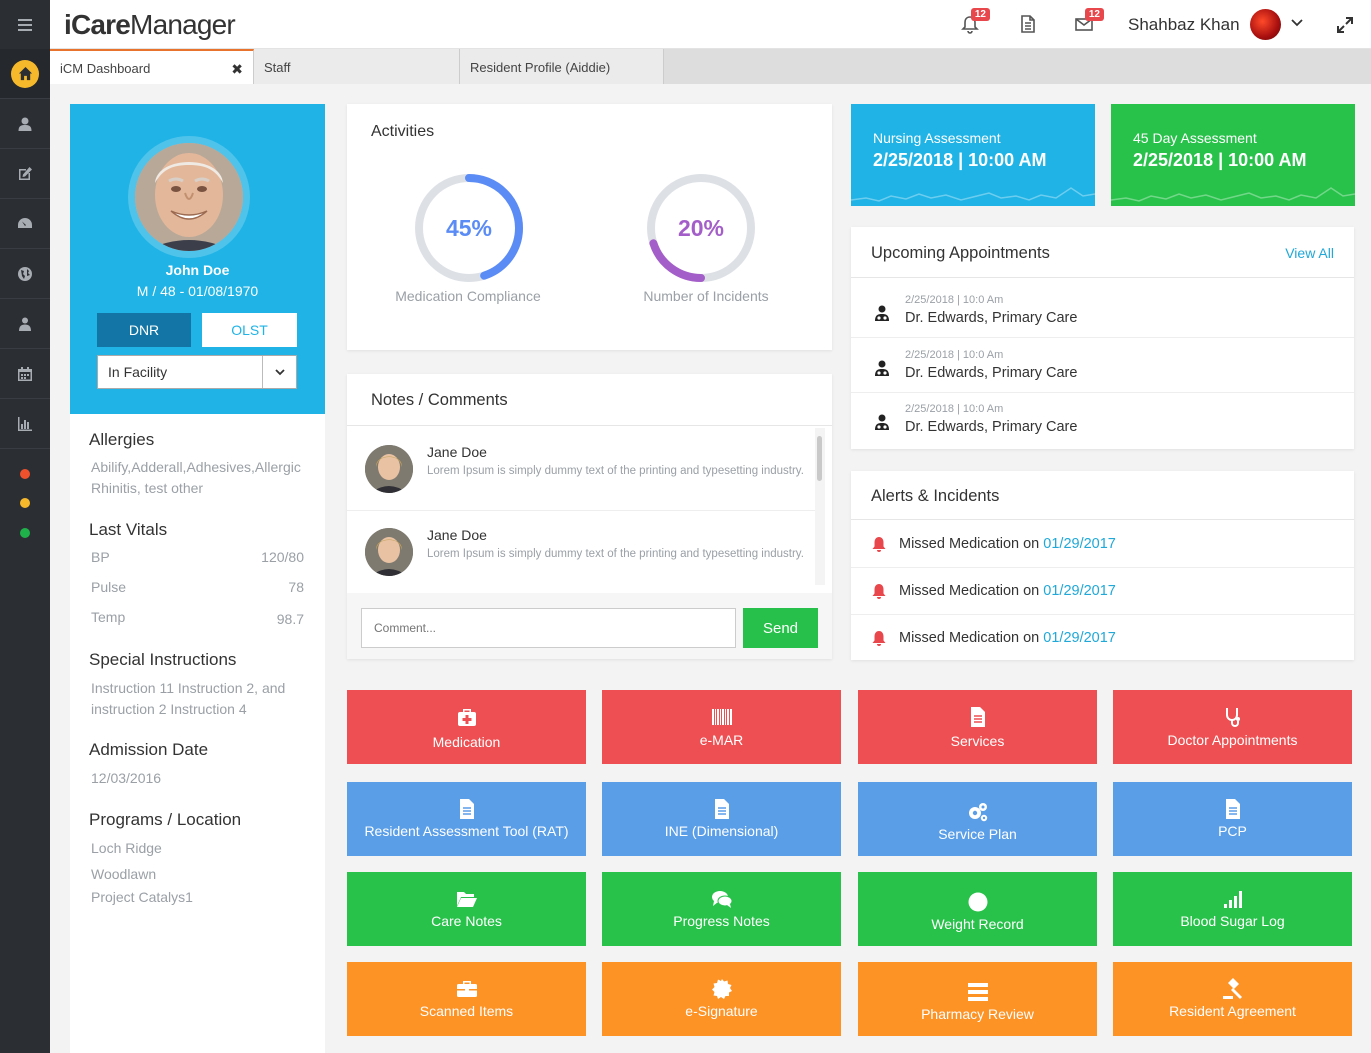 This screenshot has height=1053, width=1371. I want to click on app-logo: iCareManager, so click(150, 24).